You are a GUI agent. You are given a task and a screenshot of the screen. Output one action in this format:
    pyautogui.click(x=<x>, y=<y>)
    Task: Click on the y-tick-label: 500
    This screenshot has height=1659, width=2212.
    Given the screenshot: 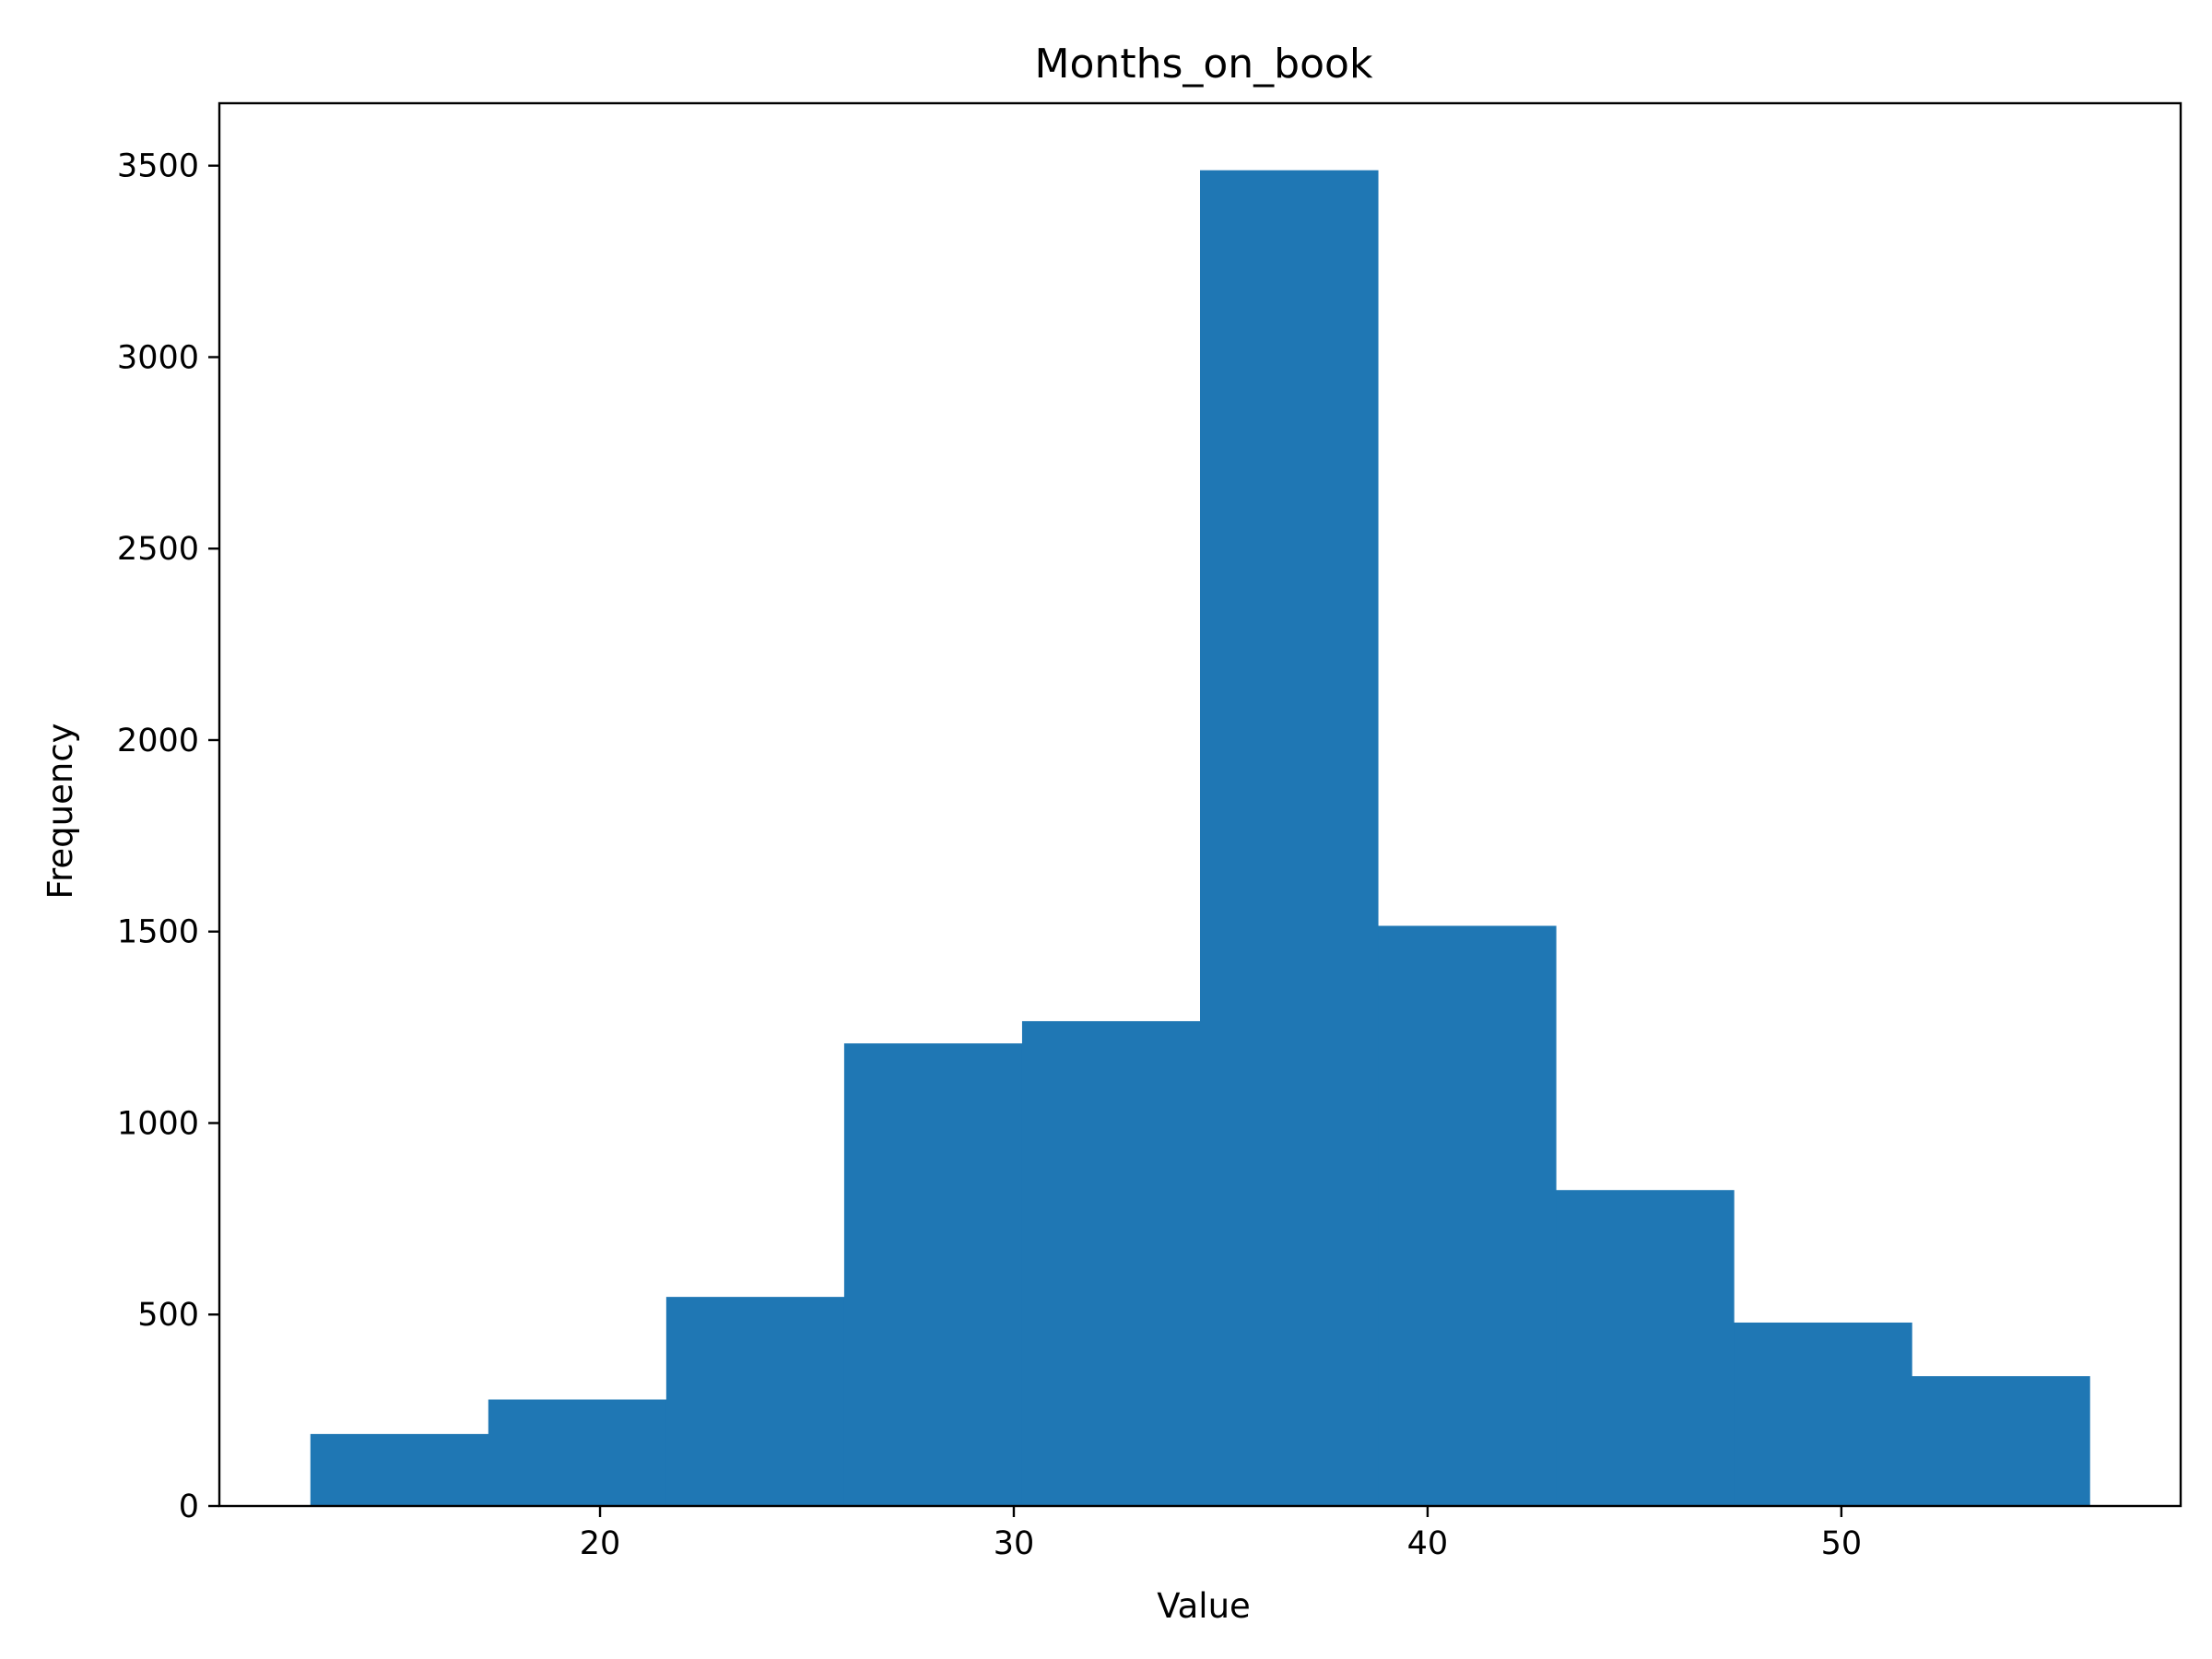 What is the action you would take?
    pyautogui.click(x=168, y=1315)
    